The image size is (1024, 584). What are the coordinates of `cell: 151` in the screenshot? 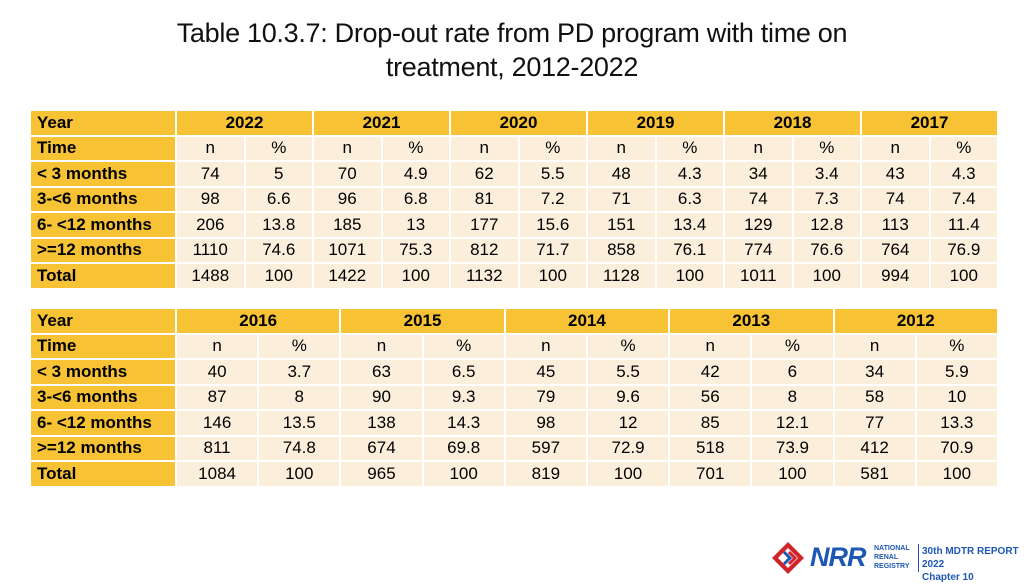 It's located at (621, 225).